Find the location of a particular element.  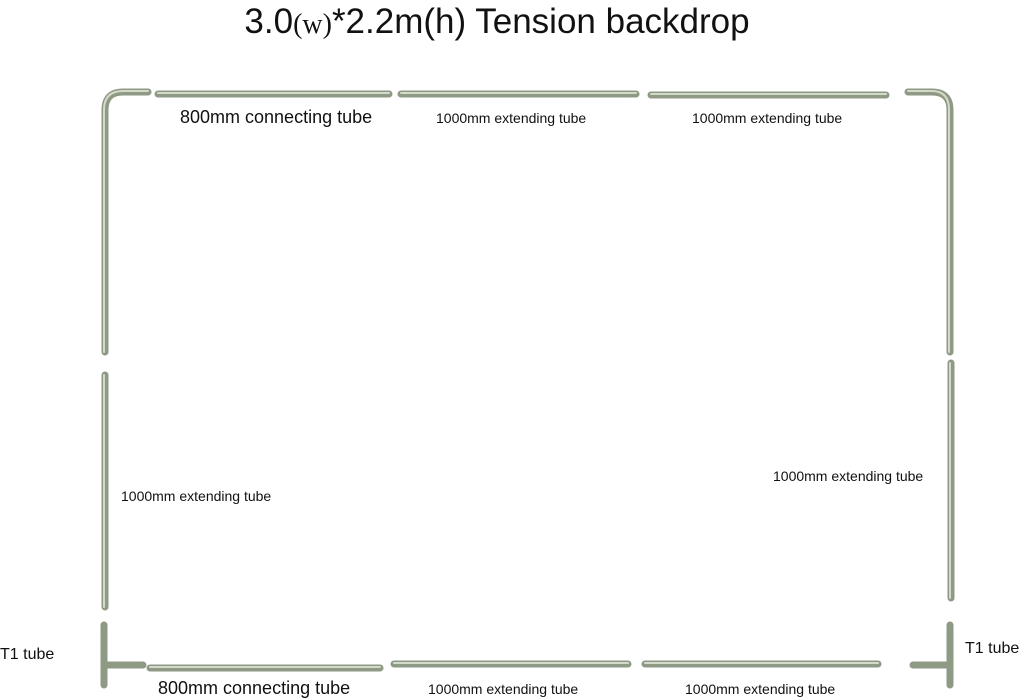

title-part: *2.2m(h) Tension backdrop is located at coordinates (540, 21).